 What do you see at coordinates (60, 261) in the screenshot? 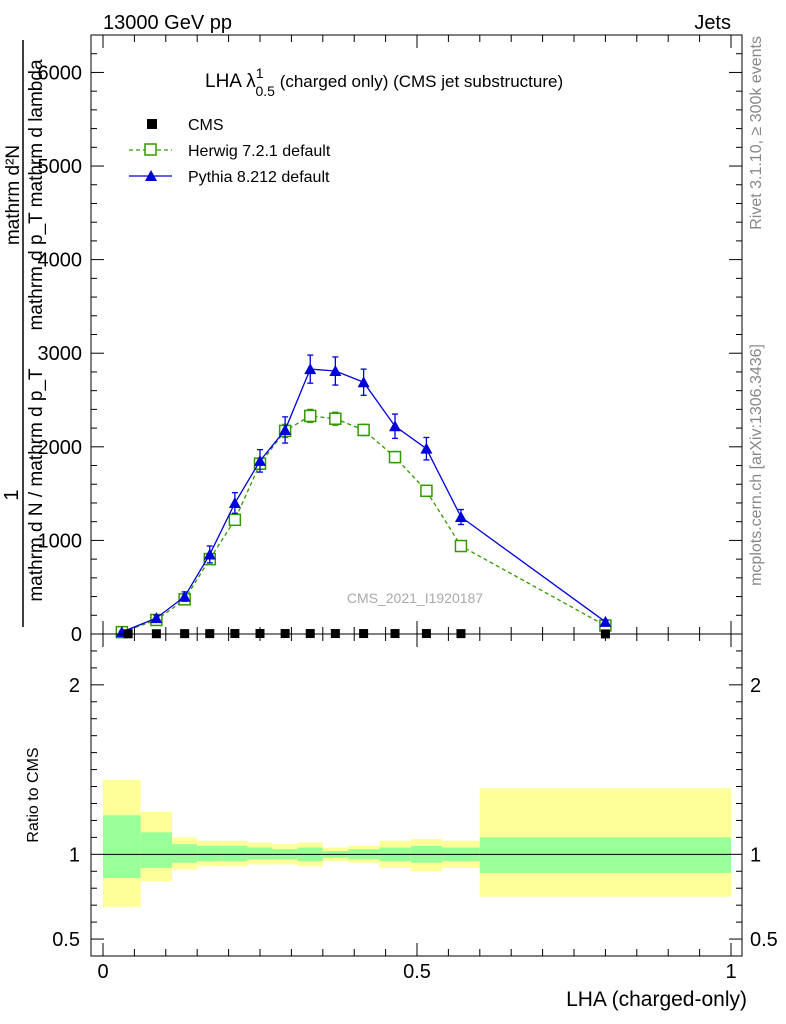
I see `y-tick-label: 4000` at bounding box center [60, 261].